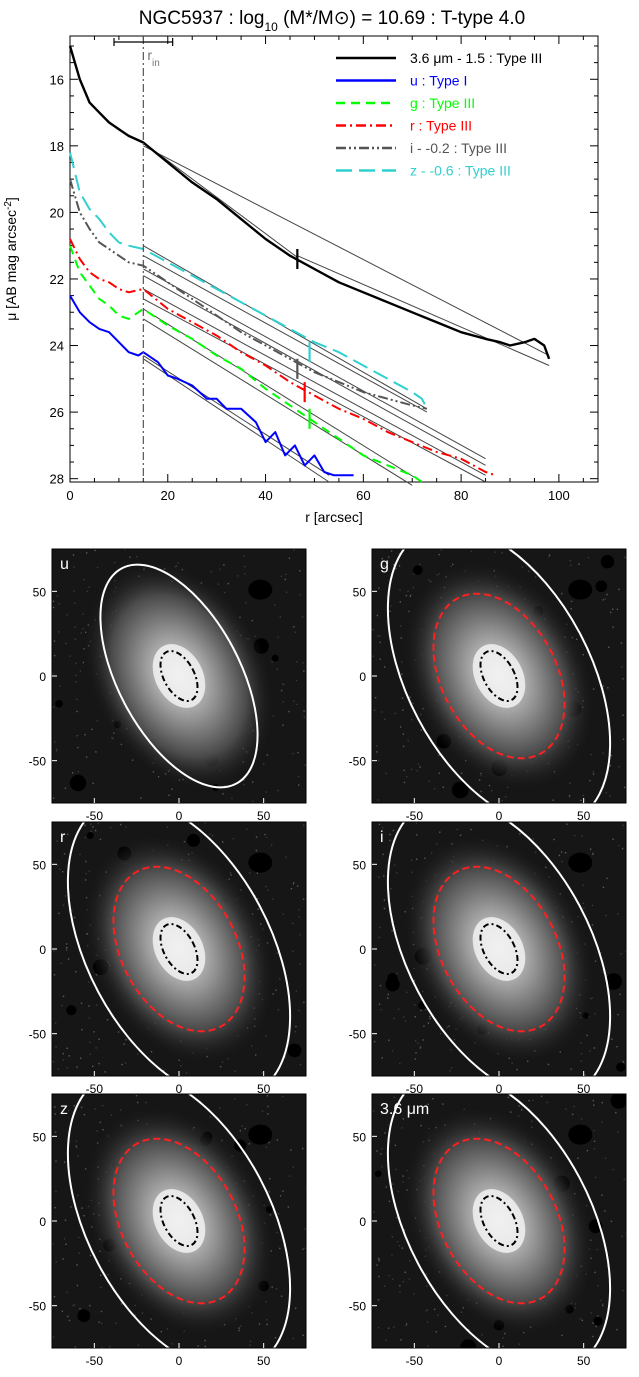  What do you see at coordinates (143, 259) in the screenshot?
I see `r-in-marker: rin` at bounding box center [143, 259].